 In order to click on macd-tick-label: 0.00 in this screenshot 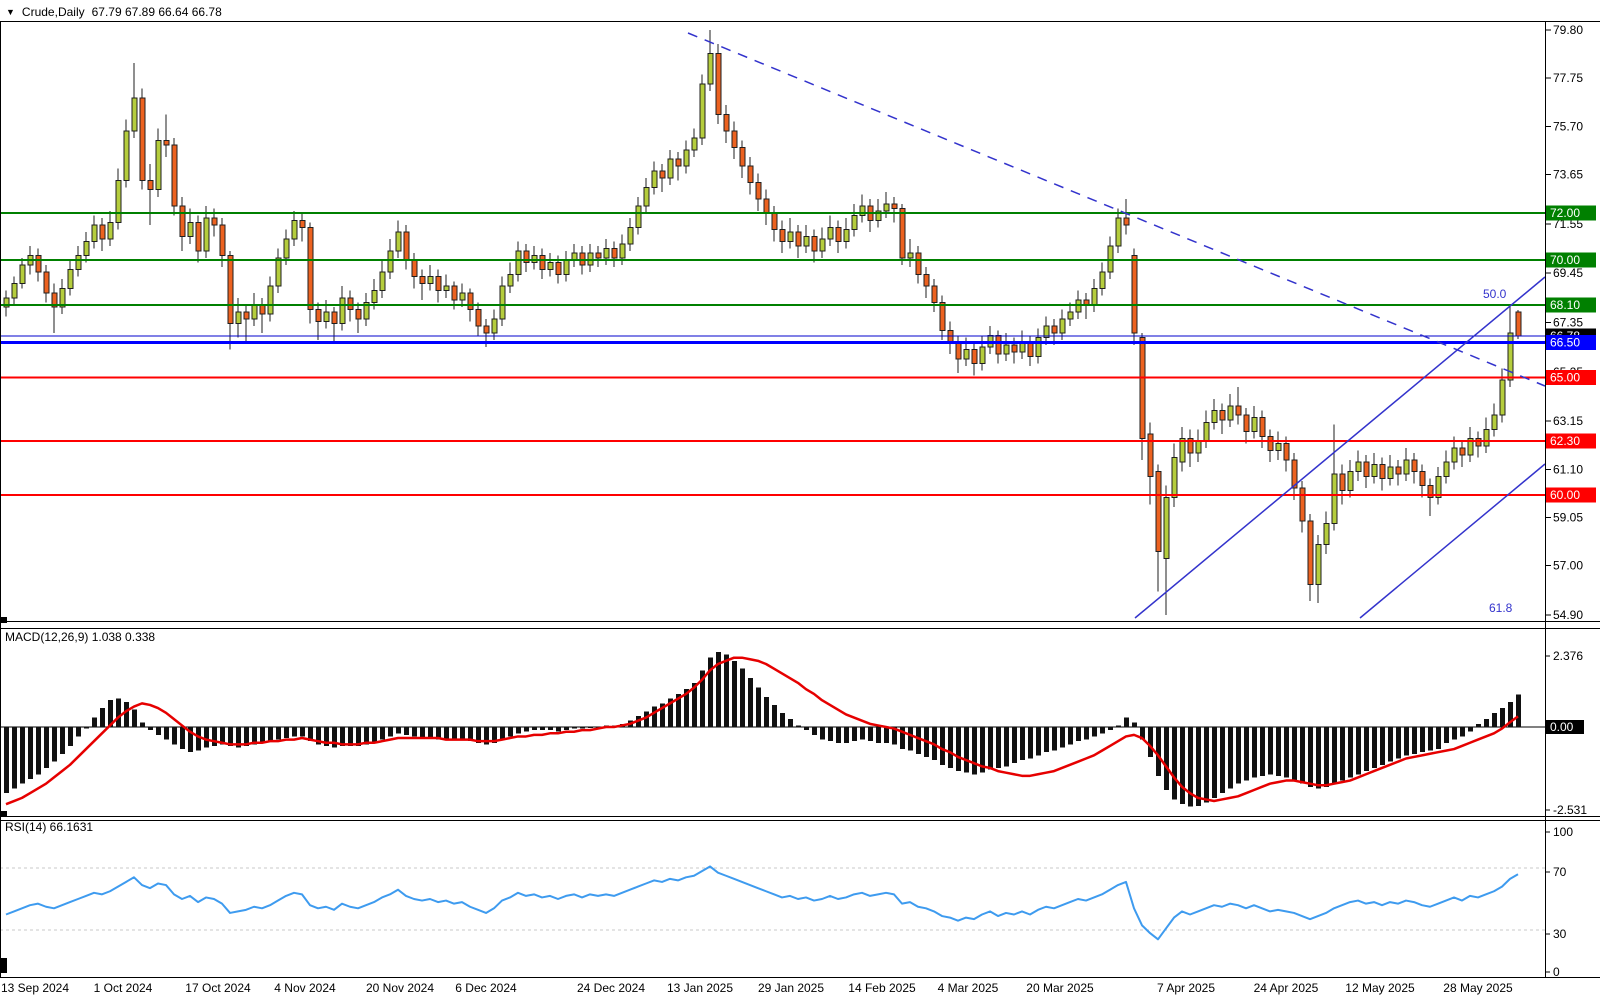, I will do `click(1562, 727)`.